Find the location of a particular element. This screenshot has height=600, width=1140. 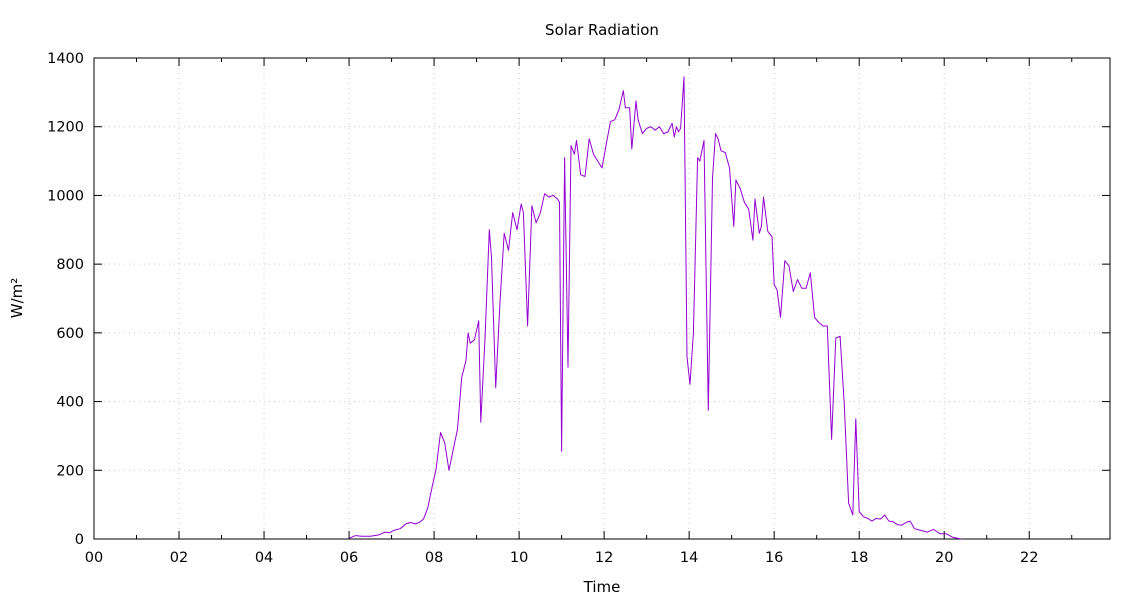

y-axis-label: W/m² is located at coordinates (17, 298).